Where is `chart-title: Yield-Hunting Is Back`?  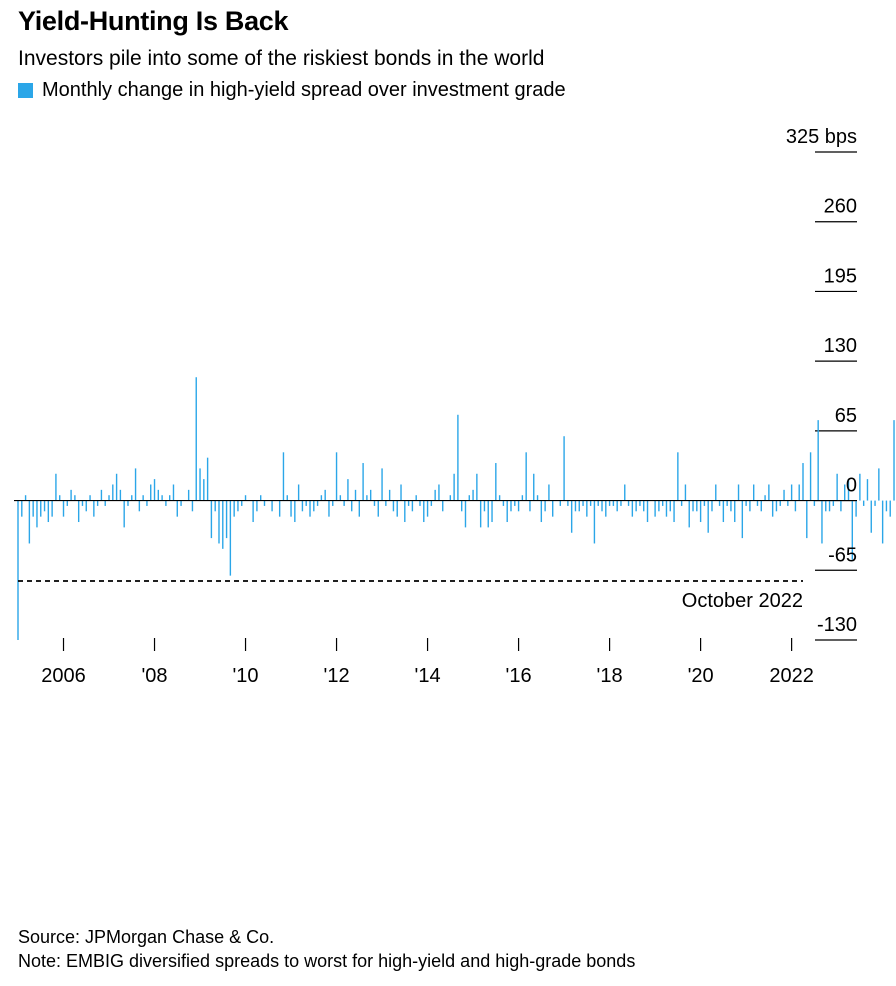
chart-title: Yield-Hunting Is Back is located at coordinates (153, 21).